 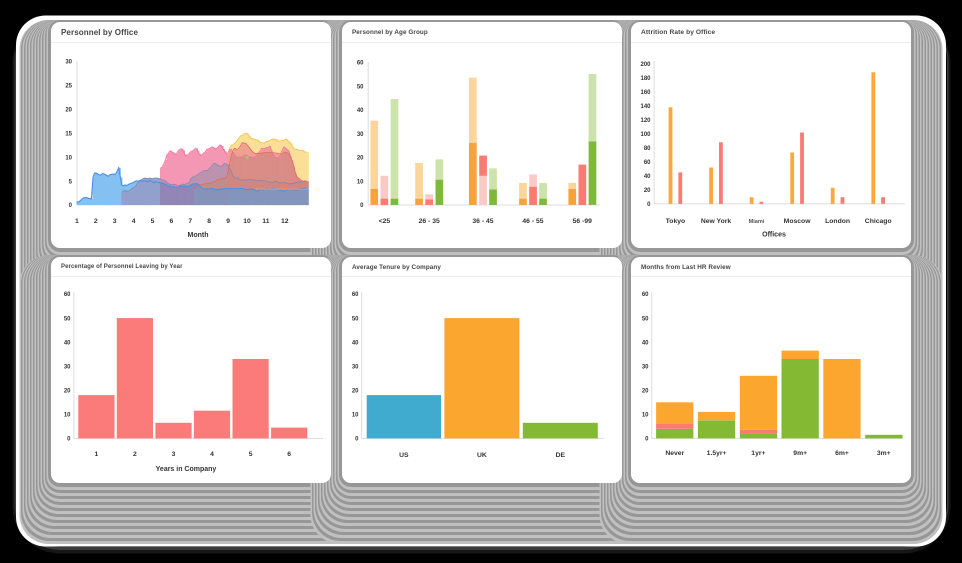 What do you see at coordinates (878, 221) in the screenshot?
I see `svg-text: Chicago` at bounding box center [878, 221].